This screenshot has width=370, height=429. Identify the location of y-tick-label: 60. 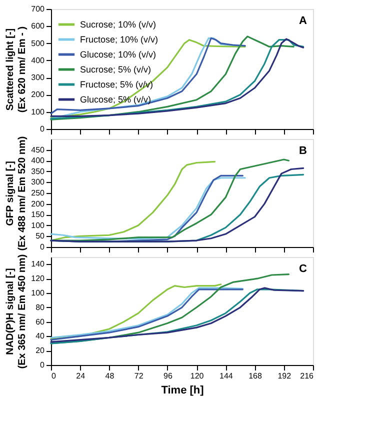
(41, 321).